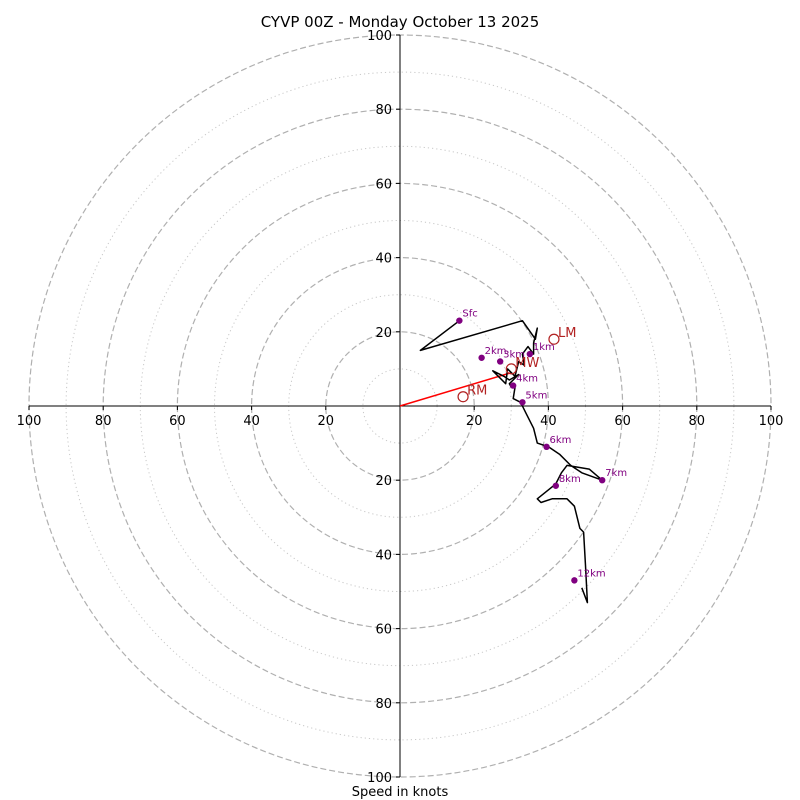 The height and width of the screenshot is (800, 800). I want to click on height-marker-label: 4km, so click(527, 379).